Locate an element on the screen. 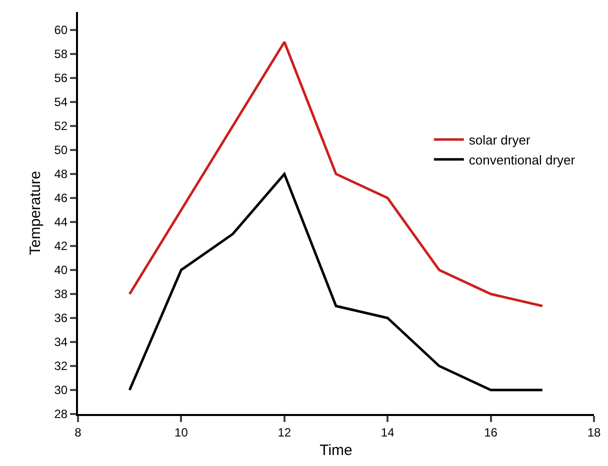  x-axis-title: Time is located at coordinates (336, 450).